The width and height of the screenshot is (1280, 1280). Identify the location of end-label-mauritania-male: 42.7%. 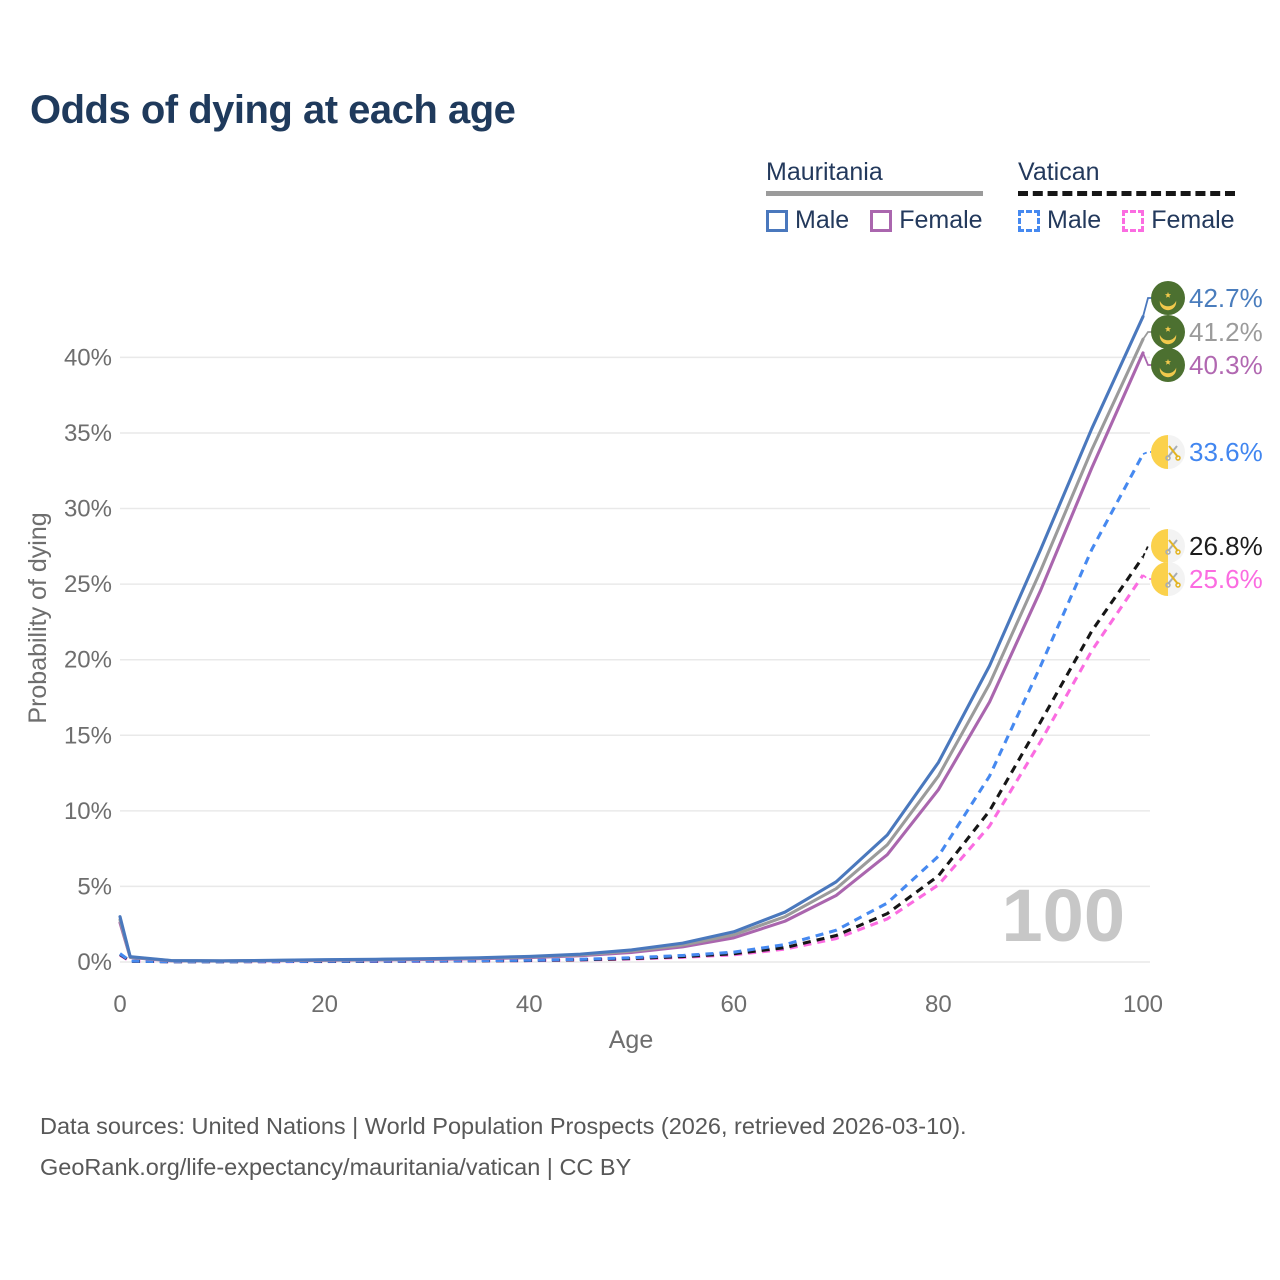
(1202, 299).